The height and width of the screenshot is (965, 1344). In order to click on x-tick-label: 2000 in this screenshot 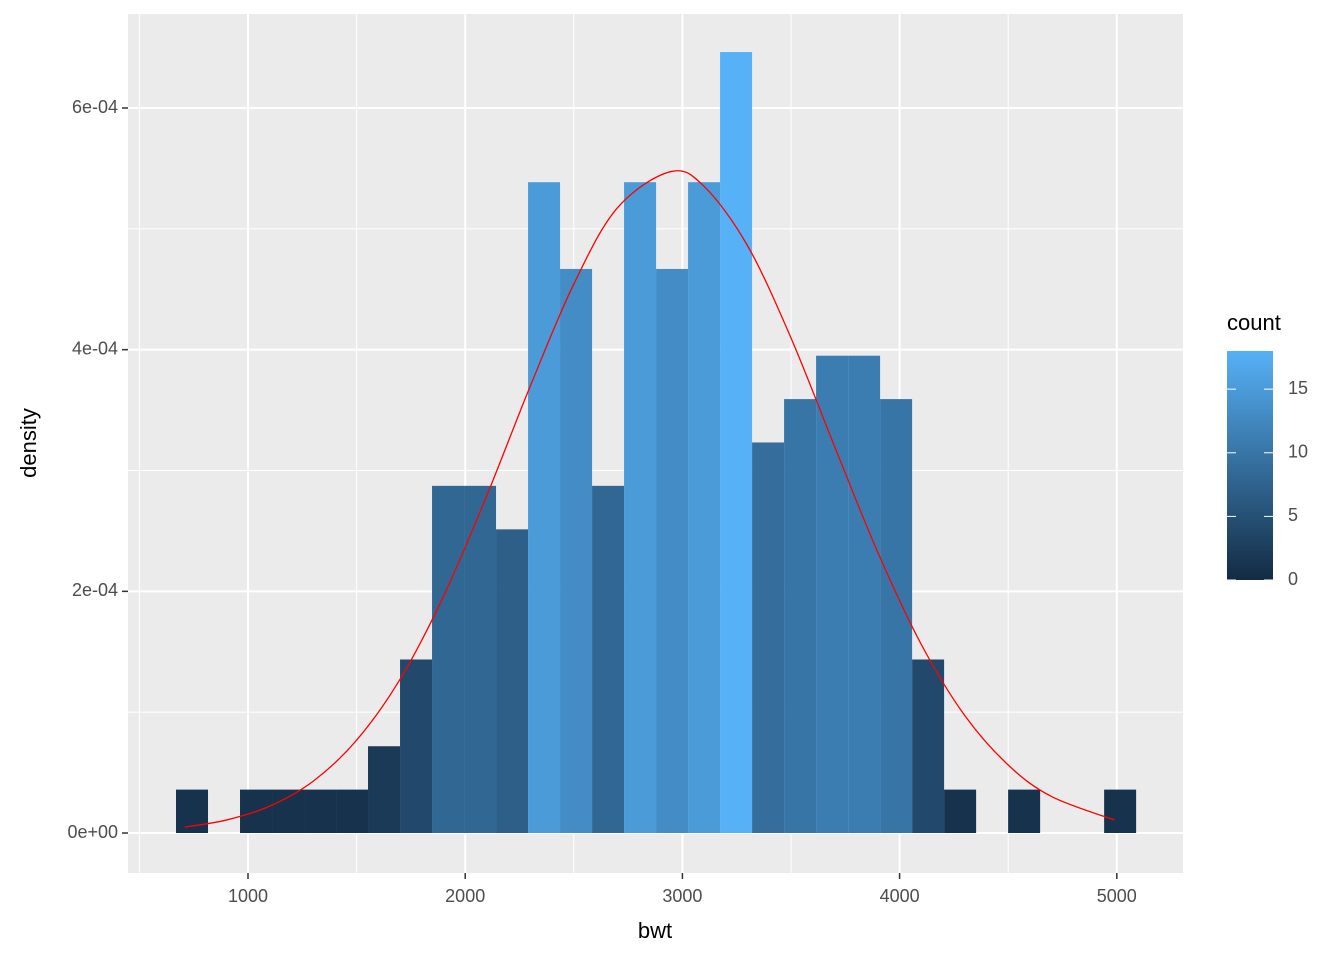, I will do `click(465, 896)`.